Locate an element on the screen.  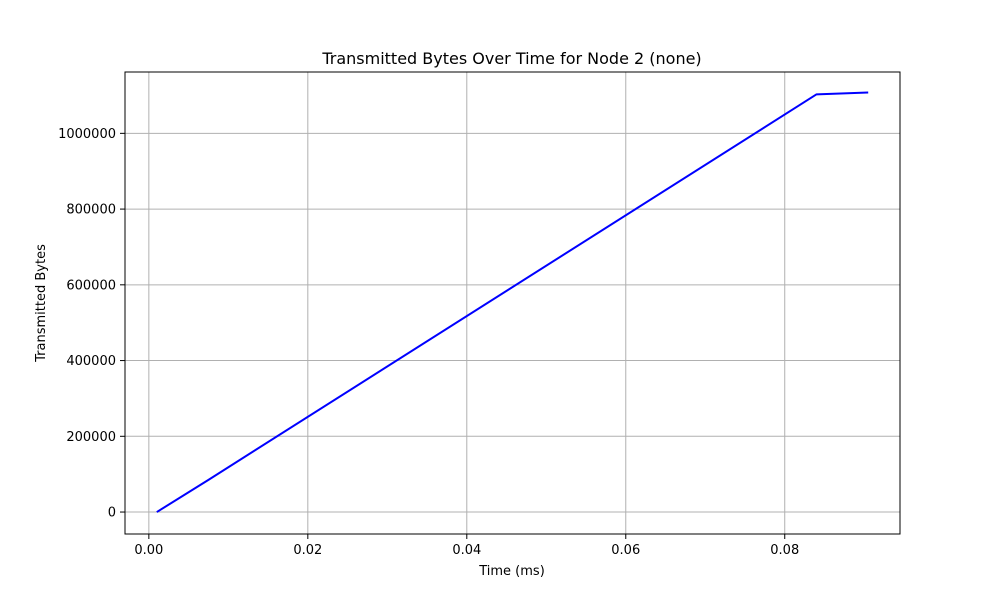
y-tick-label: 200000 is located at coordinates (91, 437).